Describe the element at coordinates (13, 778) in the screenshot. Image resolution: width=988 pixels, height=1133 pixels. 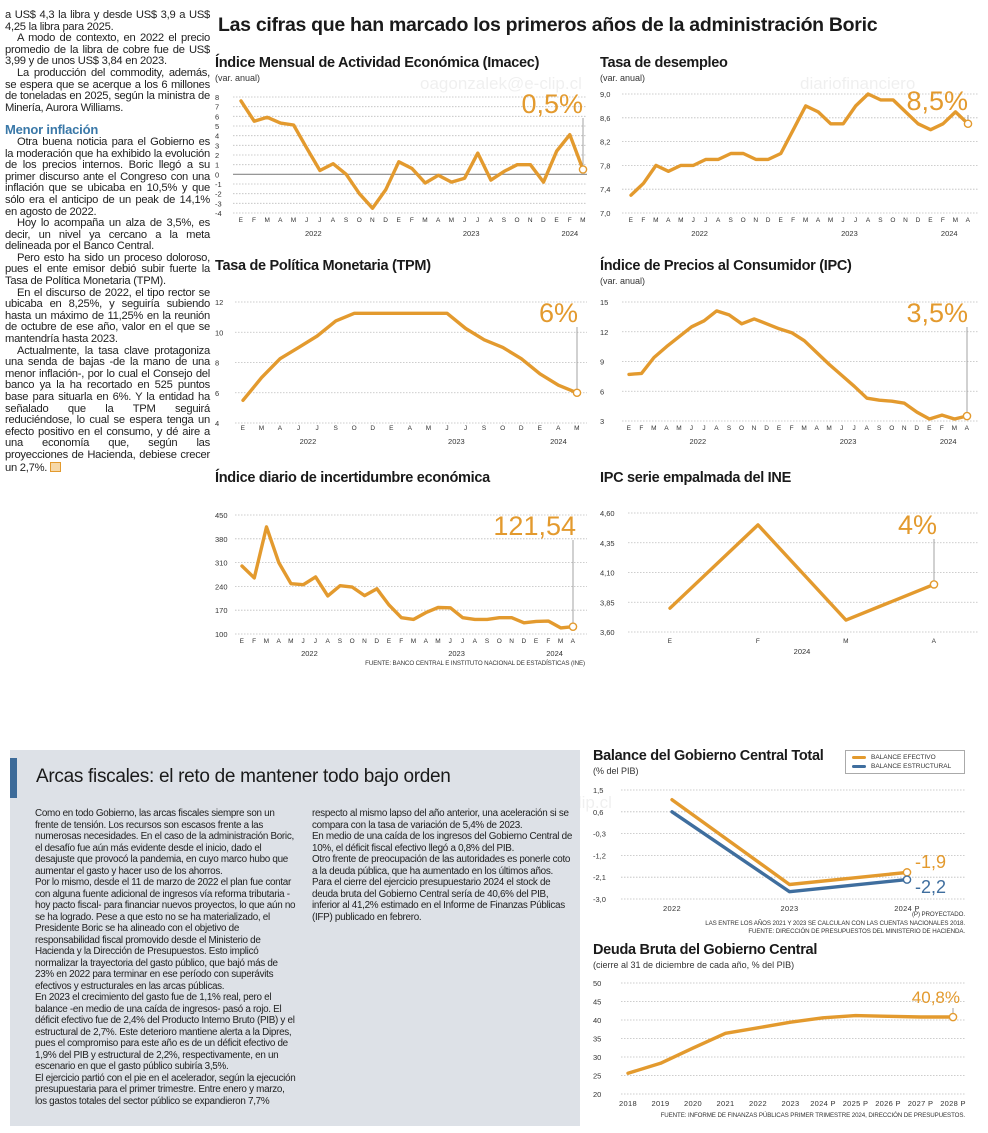
I see `accent-bar` at that location.